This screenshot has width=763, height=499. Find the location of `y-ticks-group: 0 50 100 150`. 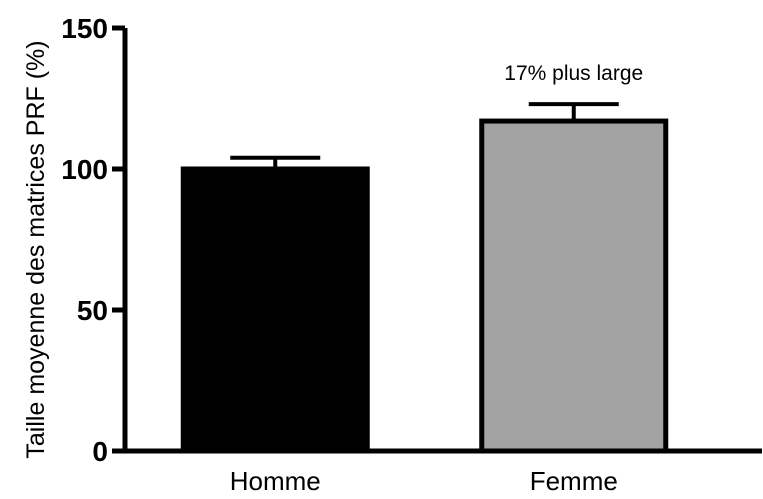

y-ticks-group: 0 50 100 150 is located at coordinates (93, 240).